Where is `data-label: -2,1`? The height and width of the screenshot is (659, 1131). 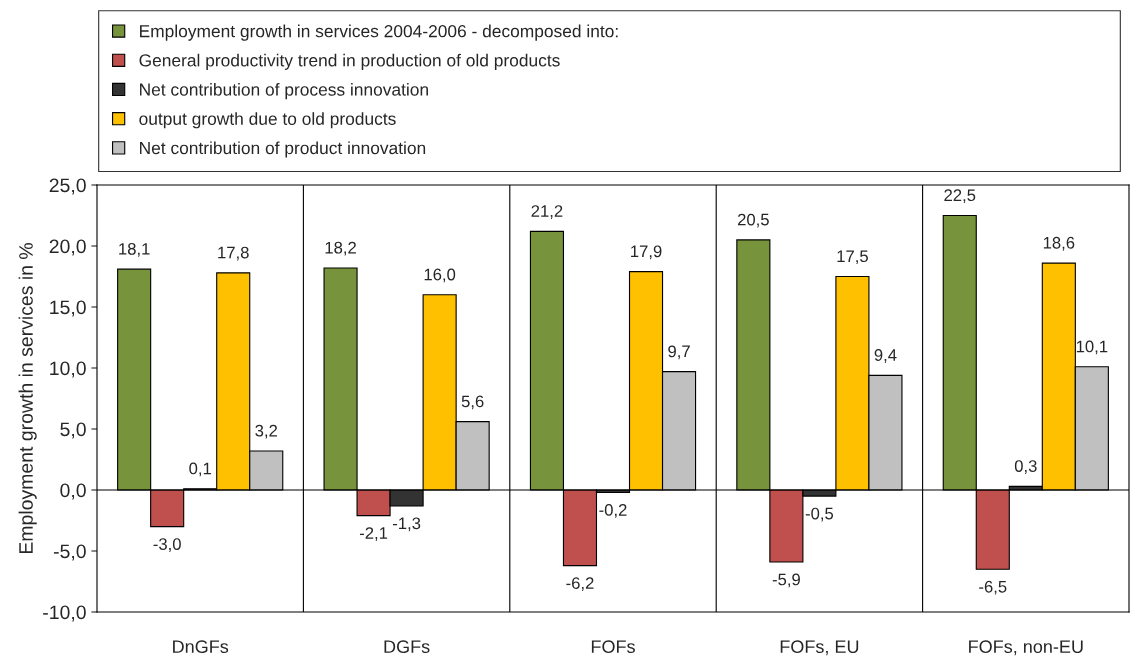
data-label: -2,1 is located at coordinates (373, 534).